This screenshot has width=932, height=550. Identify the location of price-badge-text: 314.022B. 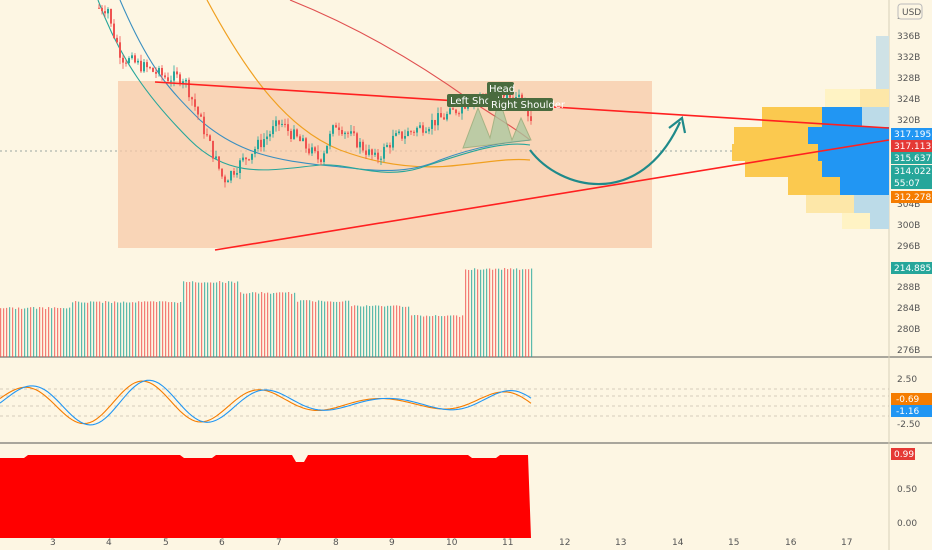
(913, 172).